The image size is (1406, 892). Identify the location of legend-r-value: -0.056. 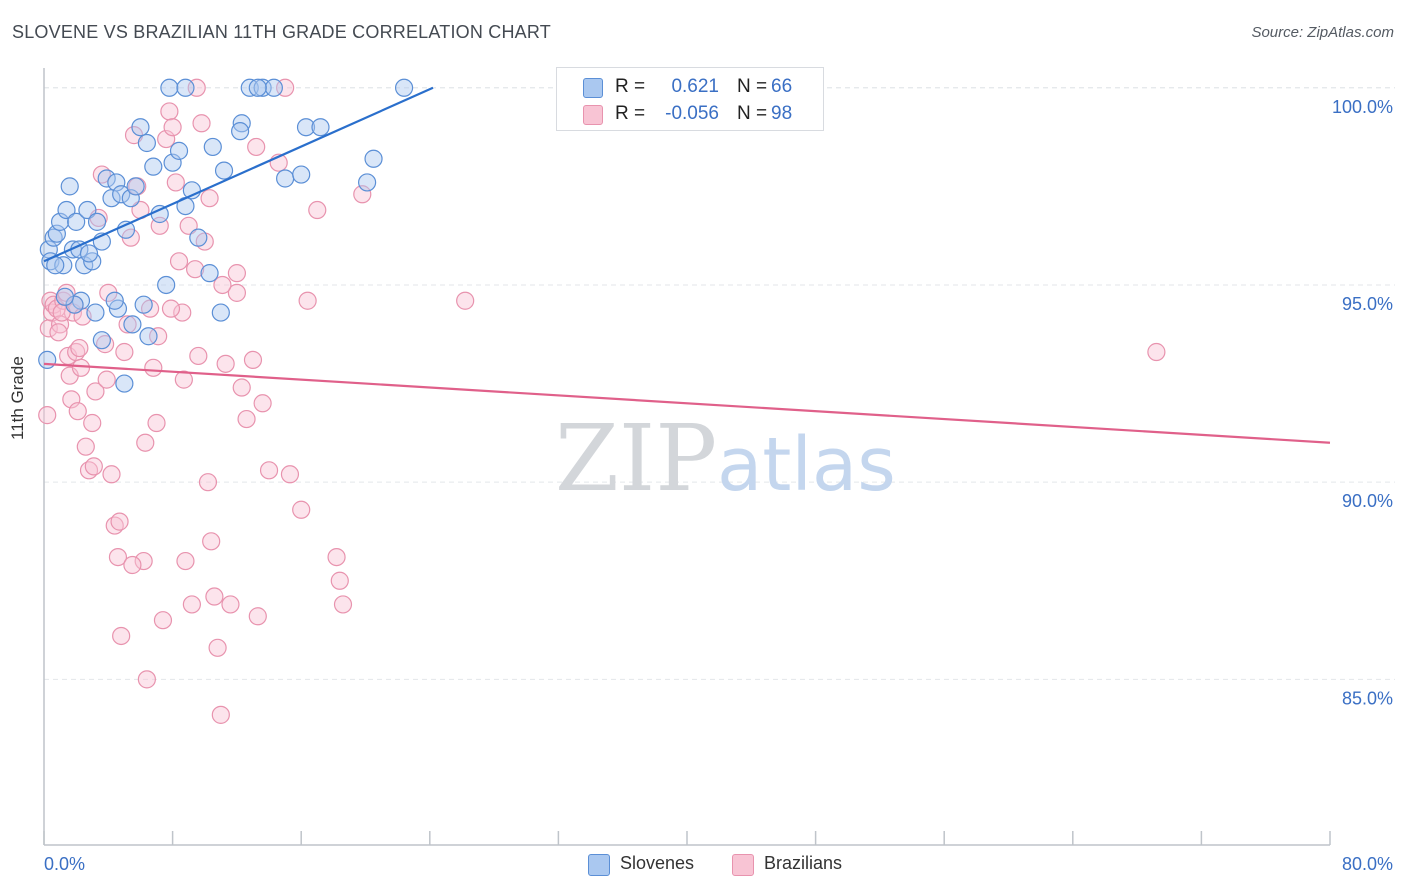
(692, 113).